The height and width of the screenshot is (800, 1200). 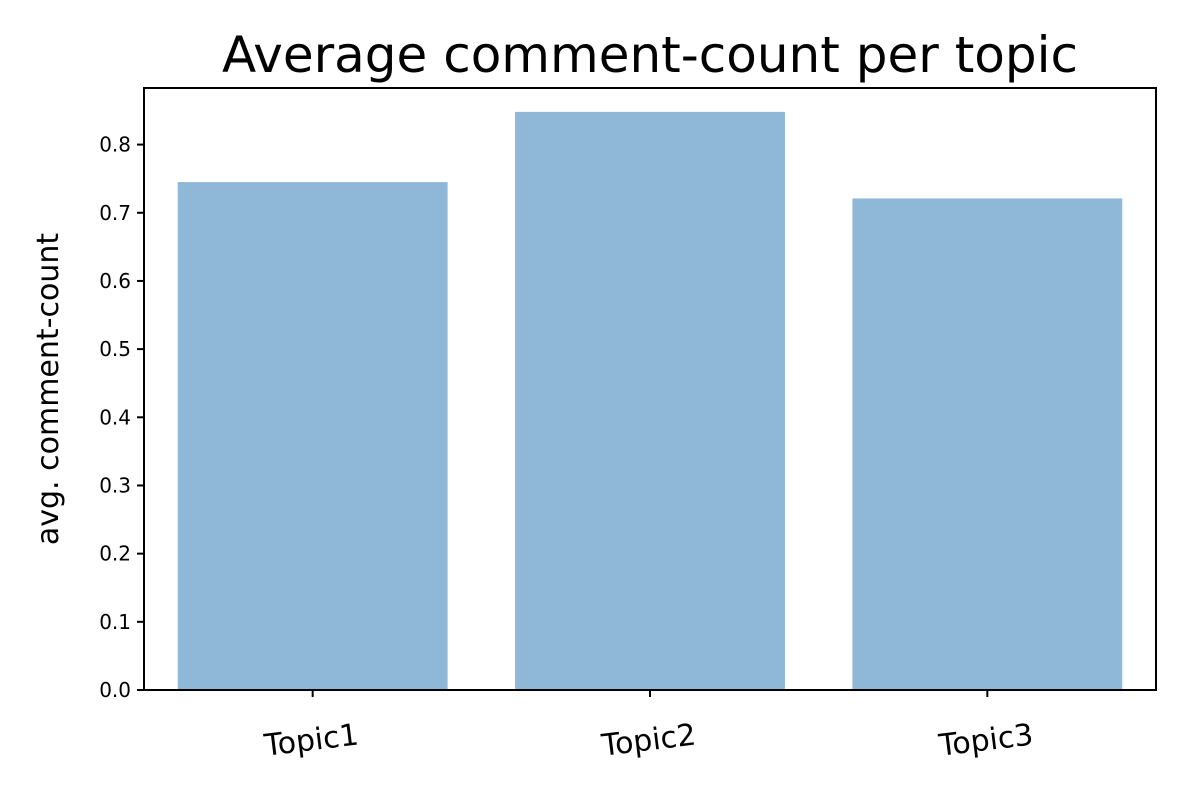 What do you see at coordinates (987, 444) in the screenshot?
I see `bar-topic3` at bounding box center [987, 444].